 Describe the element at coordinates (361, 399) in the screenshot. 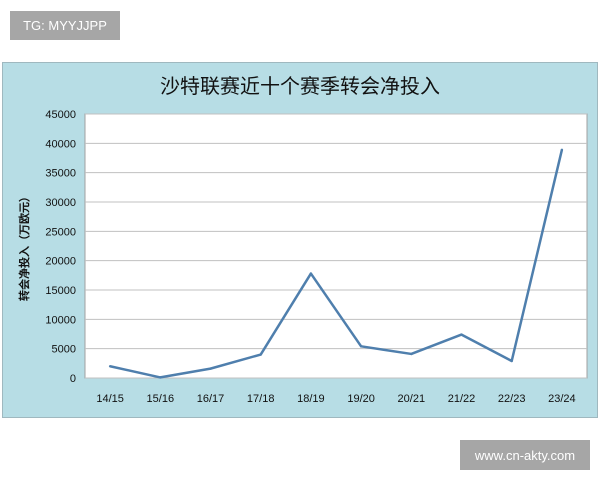

I see `x-tick-label: 19/20` at that location.